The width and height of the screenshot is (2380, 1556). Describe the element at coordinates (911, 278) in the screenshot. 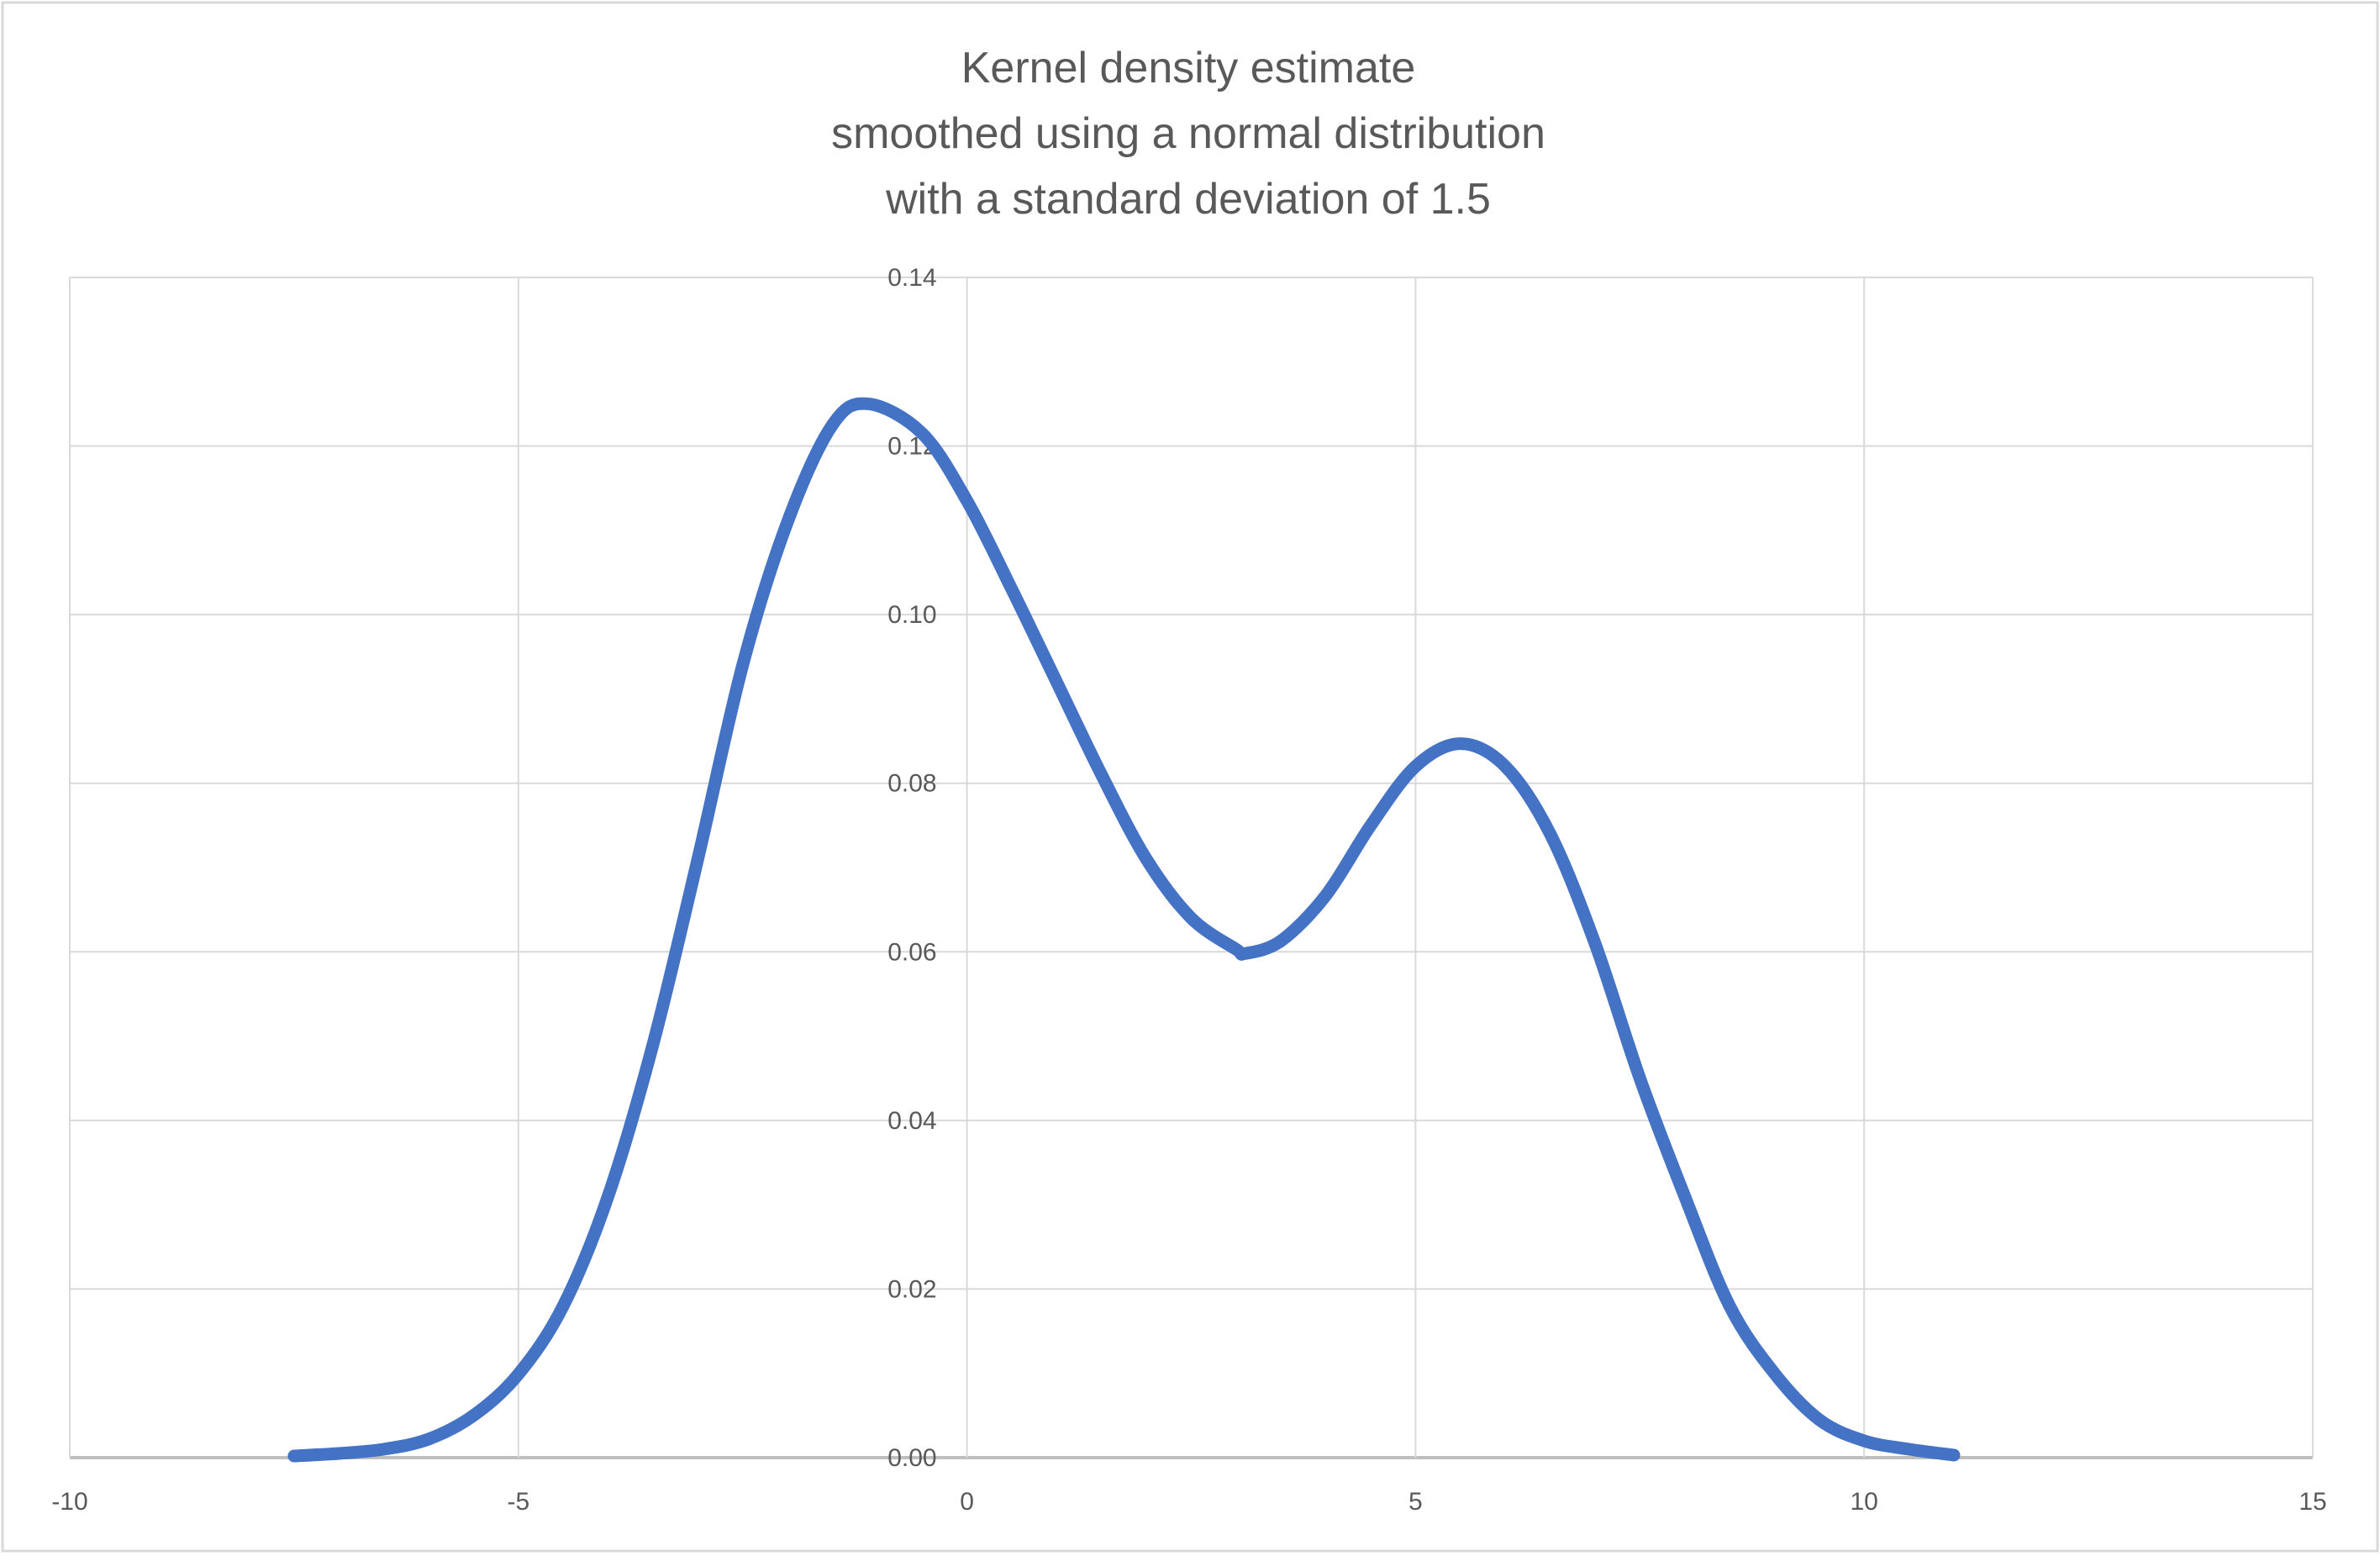

I see `y-tick-label: 0.14` at that location.